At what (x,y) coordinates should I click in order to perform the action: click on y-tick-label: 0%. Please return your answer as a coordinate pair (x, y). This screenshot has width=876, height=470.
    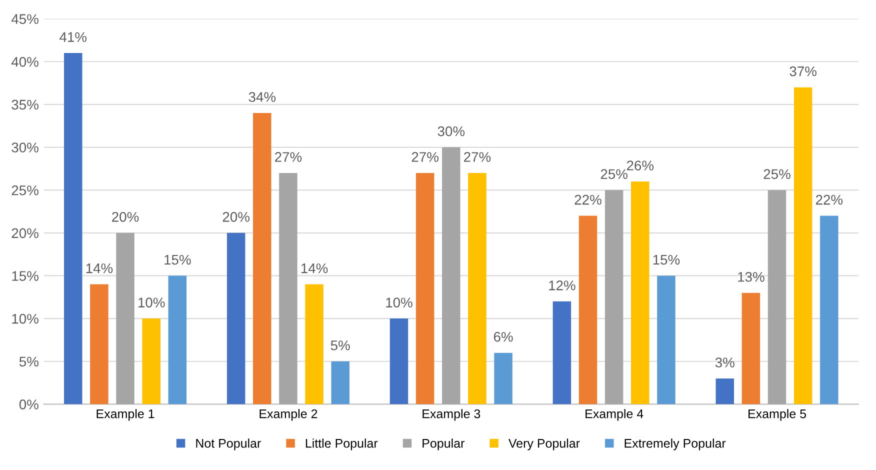
    Looking at the image, I should click on (28, 405).